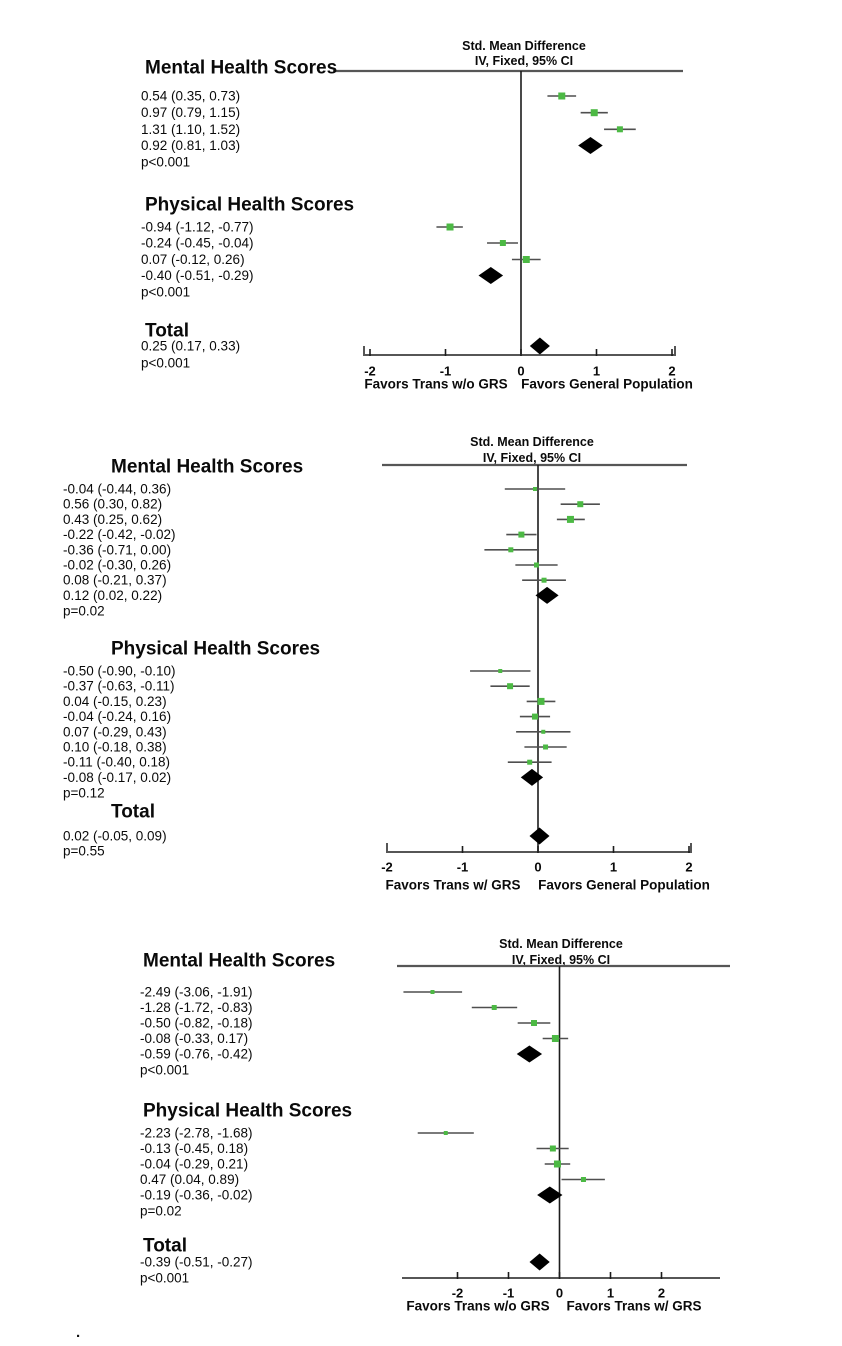 This screenshot has height=1346, width=842. What do you see at coordinates (194, 1148) in the screenshot?
I see `study-value-label: -0.13 (-0.45, 0.18)` at bounding box center [194, 1148].